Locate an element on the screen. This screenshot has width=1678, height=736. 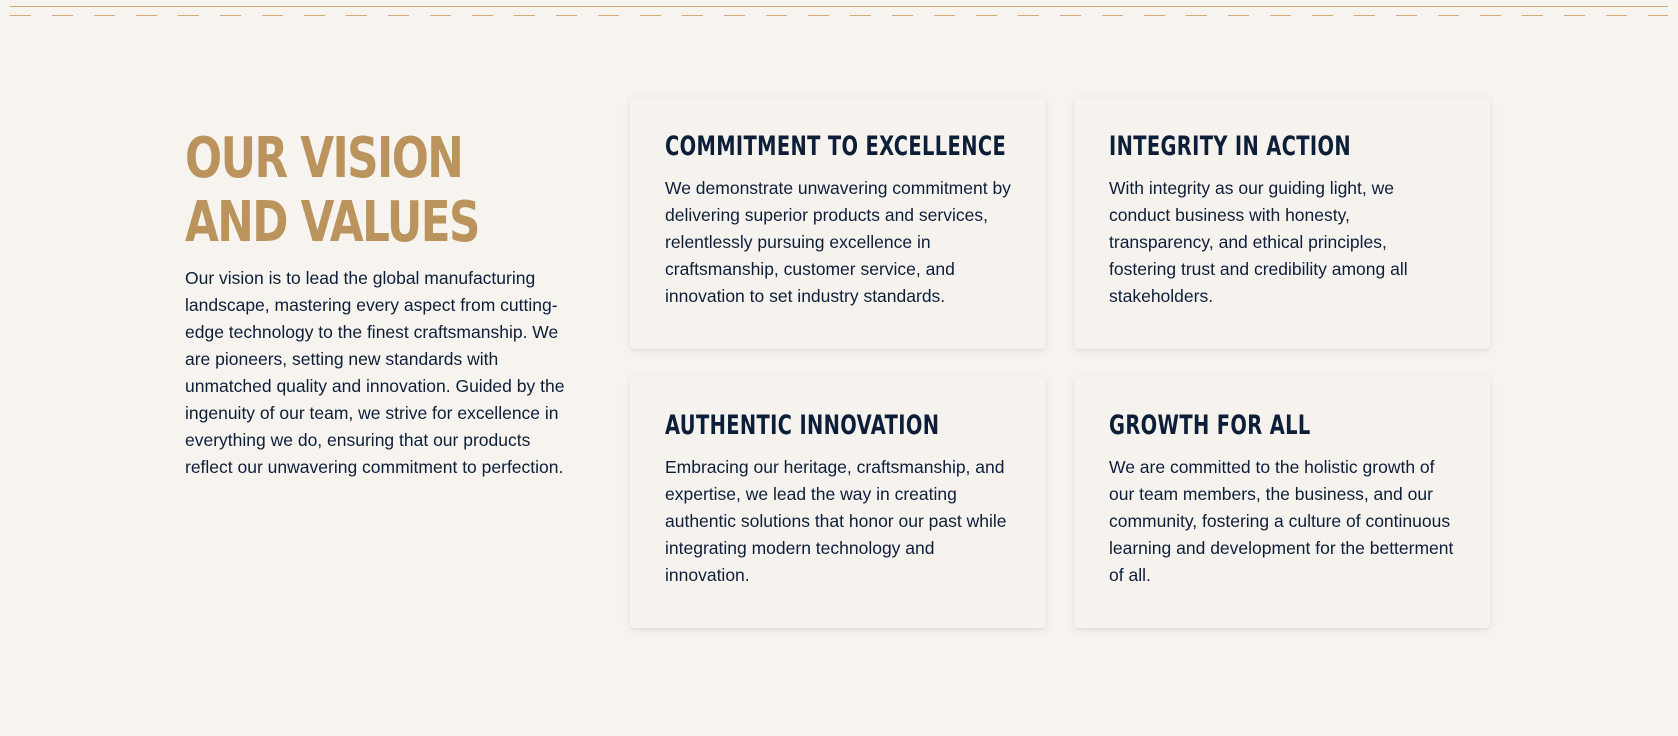
heading-line-1: OUR VISION is located at coordinates (324, 158).